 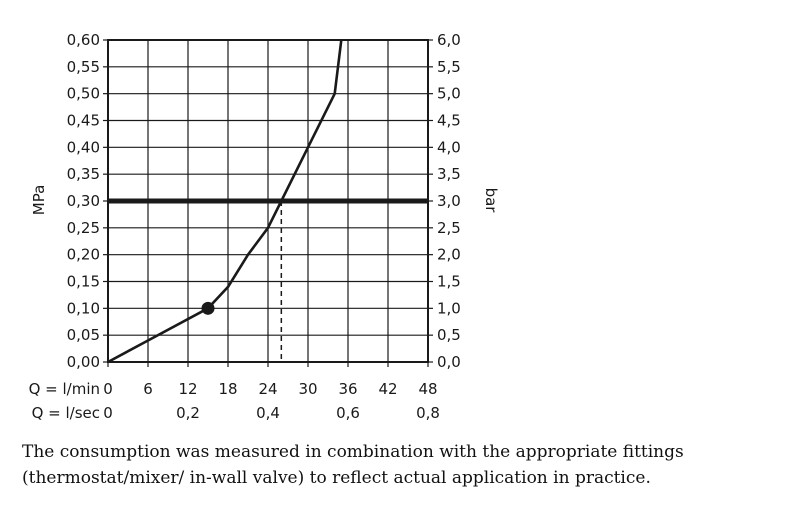 What do you see at coordinates (267, 389) in the screenshot?
I see `x-tick-label-lmin: 24` at bounding box center [267, 389].